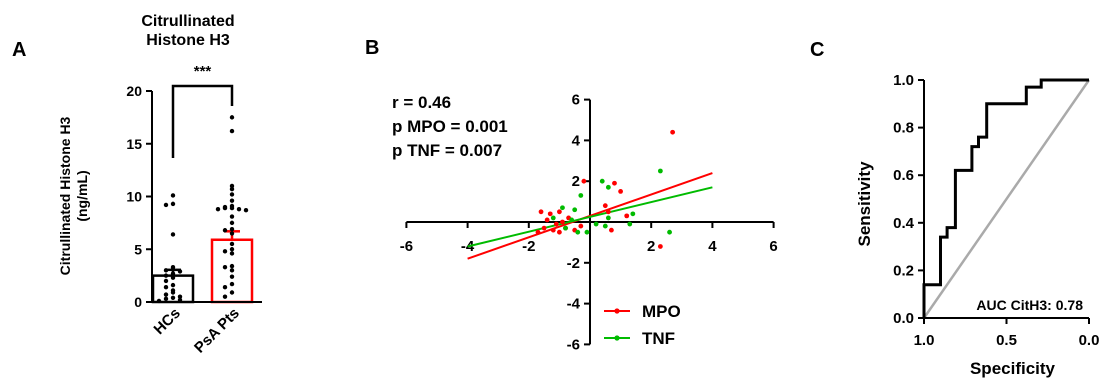  I want to click on panel-a-y-tick-label: 15, so click(134, 144).